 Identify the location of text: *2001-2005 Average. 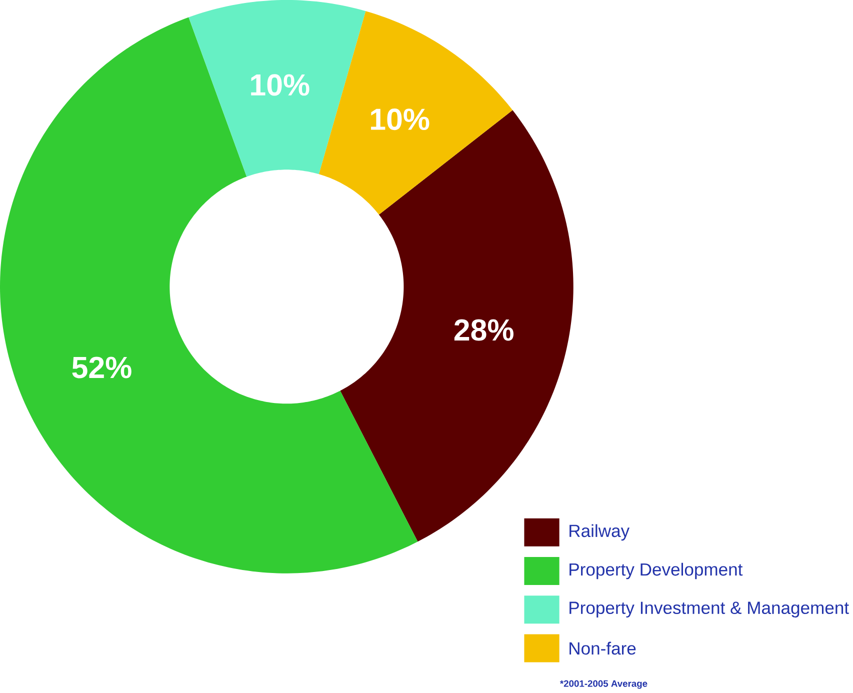
(604, 684).